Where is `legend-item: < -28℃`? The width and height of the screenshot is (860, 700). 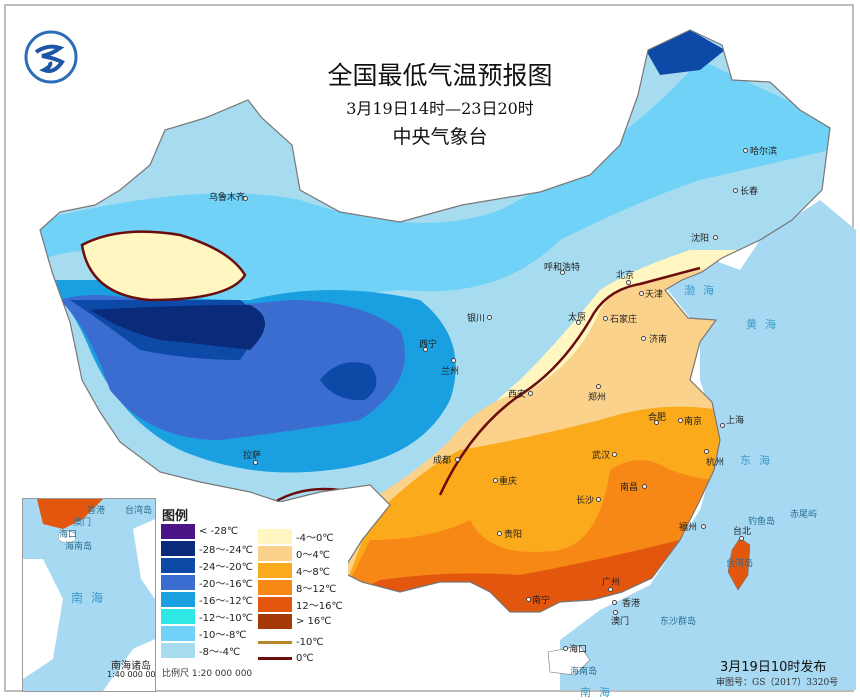
legend-item: < -28℃ is located at coordinates (199, 531).